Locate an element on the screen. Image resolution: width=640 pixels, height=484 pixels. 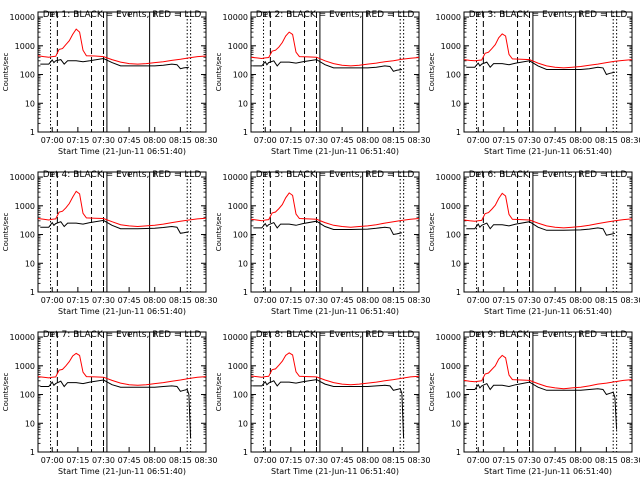
chart-title: Det 9: BLACK = Events, RED = LLD is located at coordinates (548, 335).